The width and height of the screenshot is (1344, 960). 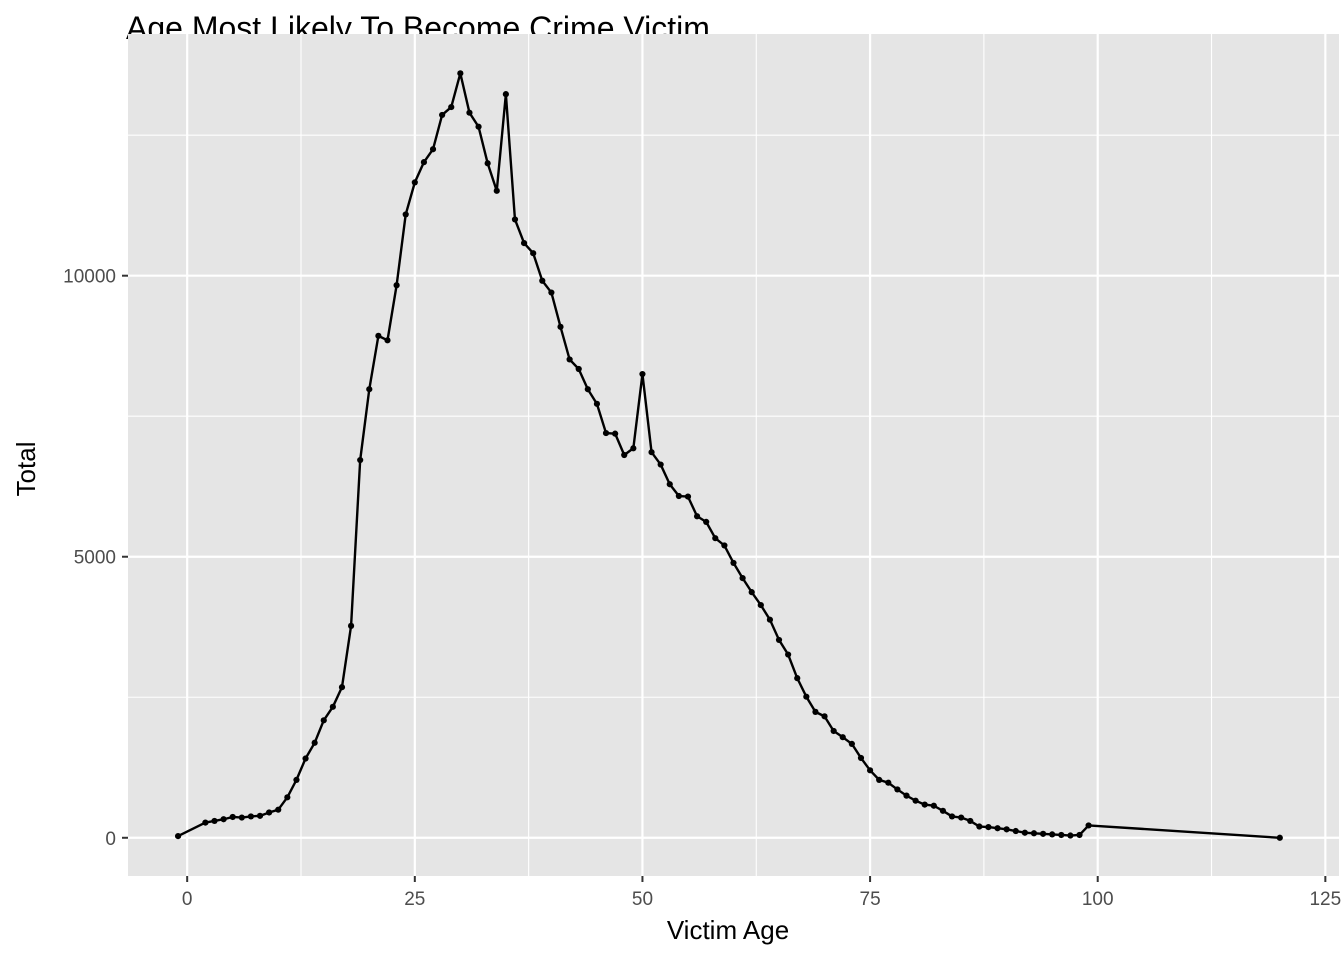 I want to click on x-axis-title: Victim Age, so click(x=728, y=930).